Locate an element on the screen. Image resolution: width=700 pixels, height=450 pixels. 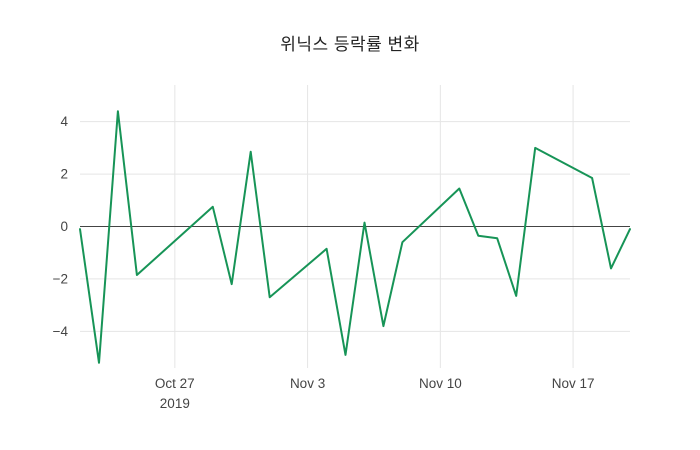
y-tick-label: 2 is located at coordinates (64, 174).